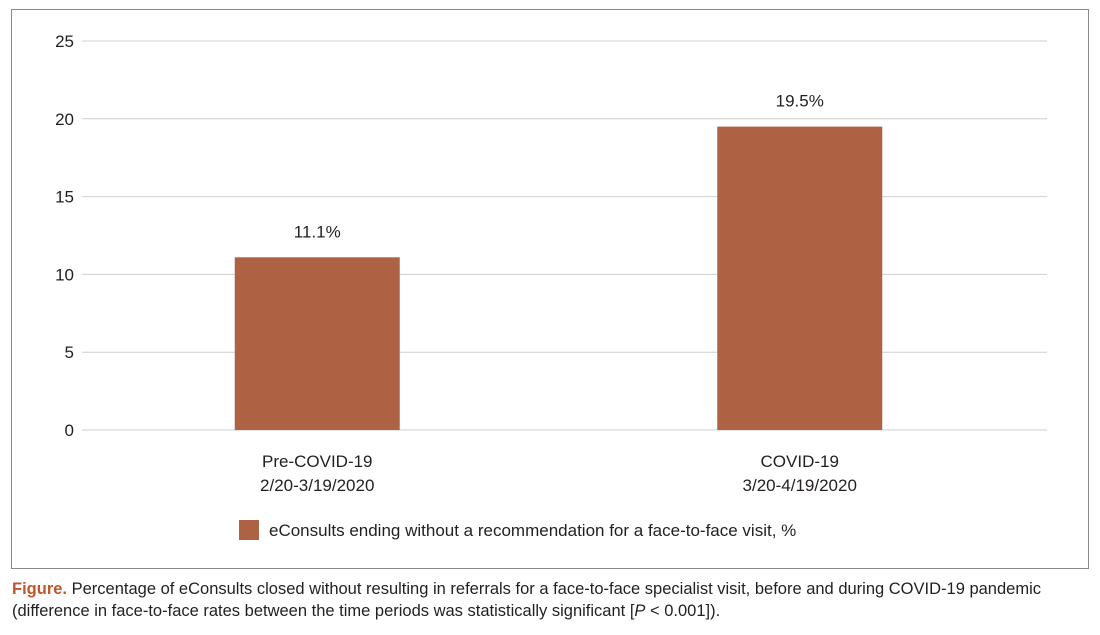 This screenshot has width=1100, height=635. I want to click on y-tick-label: 25, so click(64, 41).